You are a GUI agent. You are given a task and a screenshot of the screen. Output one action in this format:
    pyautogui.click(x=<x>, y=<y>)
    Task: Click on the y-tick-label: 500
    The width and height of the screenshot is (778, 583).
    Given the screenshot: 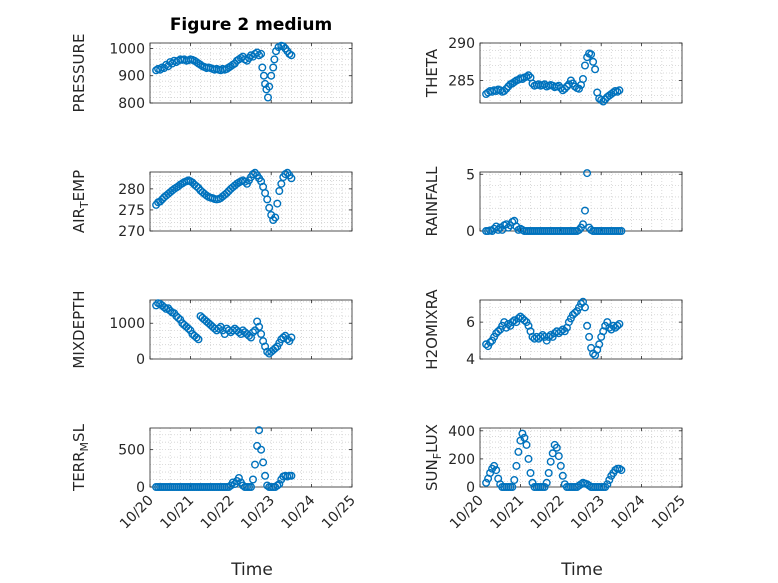 What is the action you would take?
    pyautogui.click(x=131, y=451)
    